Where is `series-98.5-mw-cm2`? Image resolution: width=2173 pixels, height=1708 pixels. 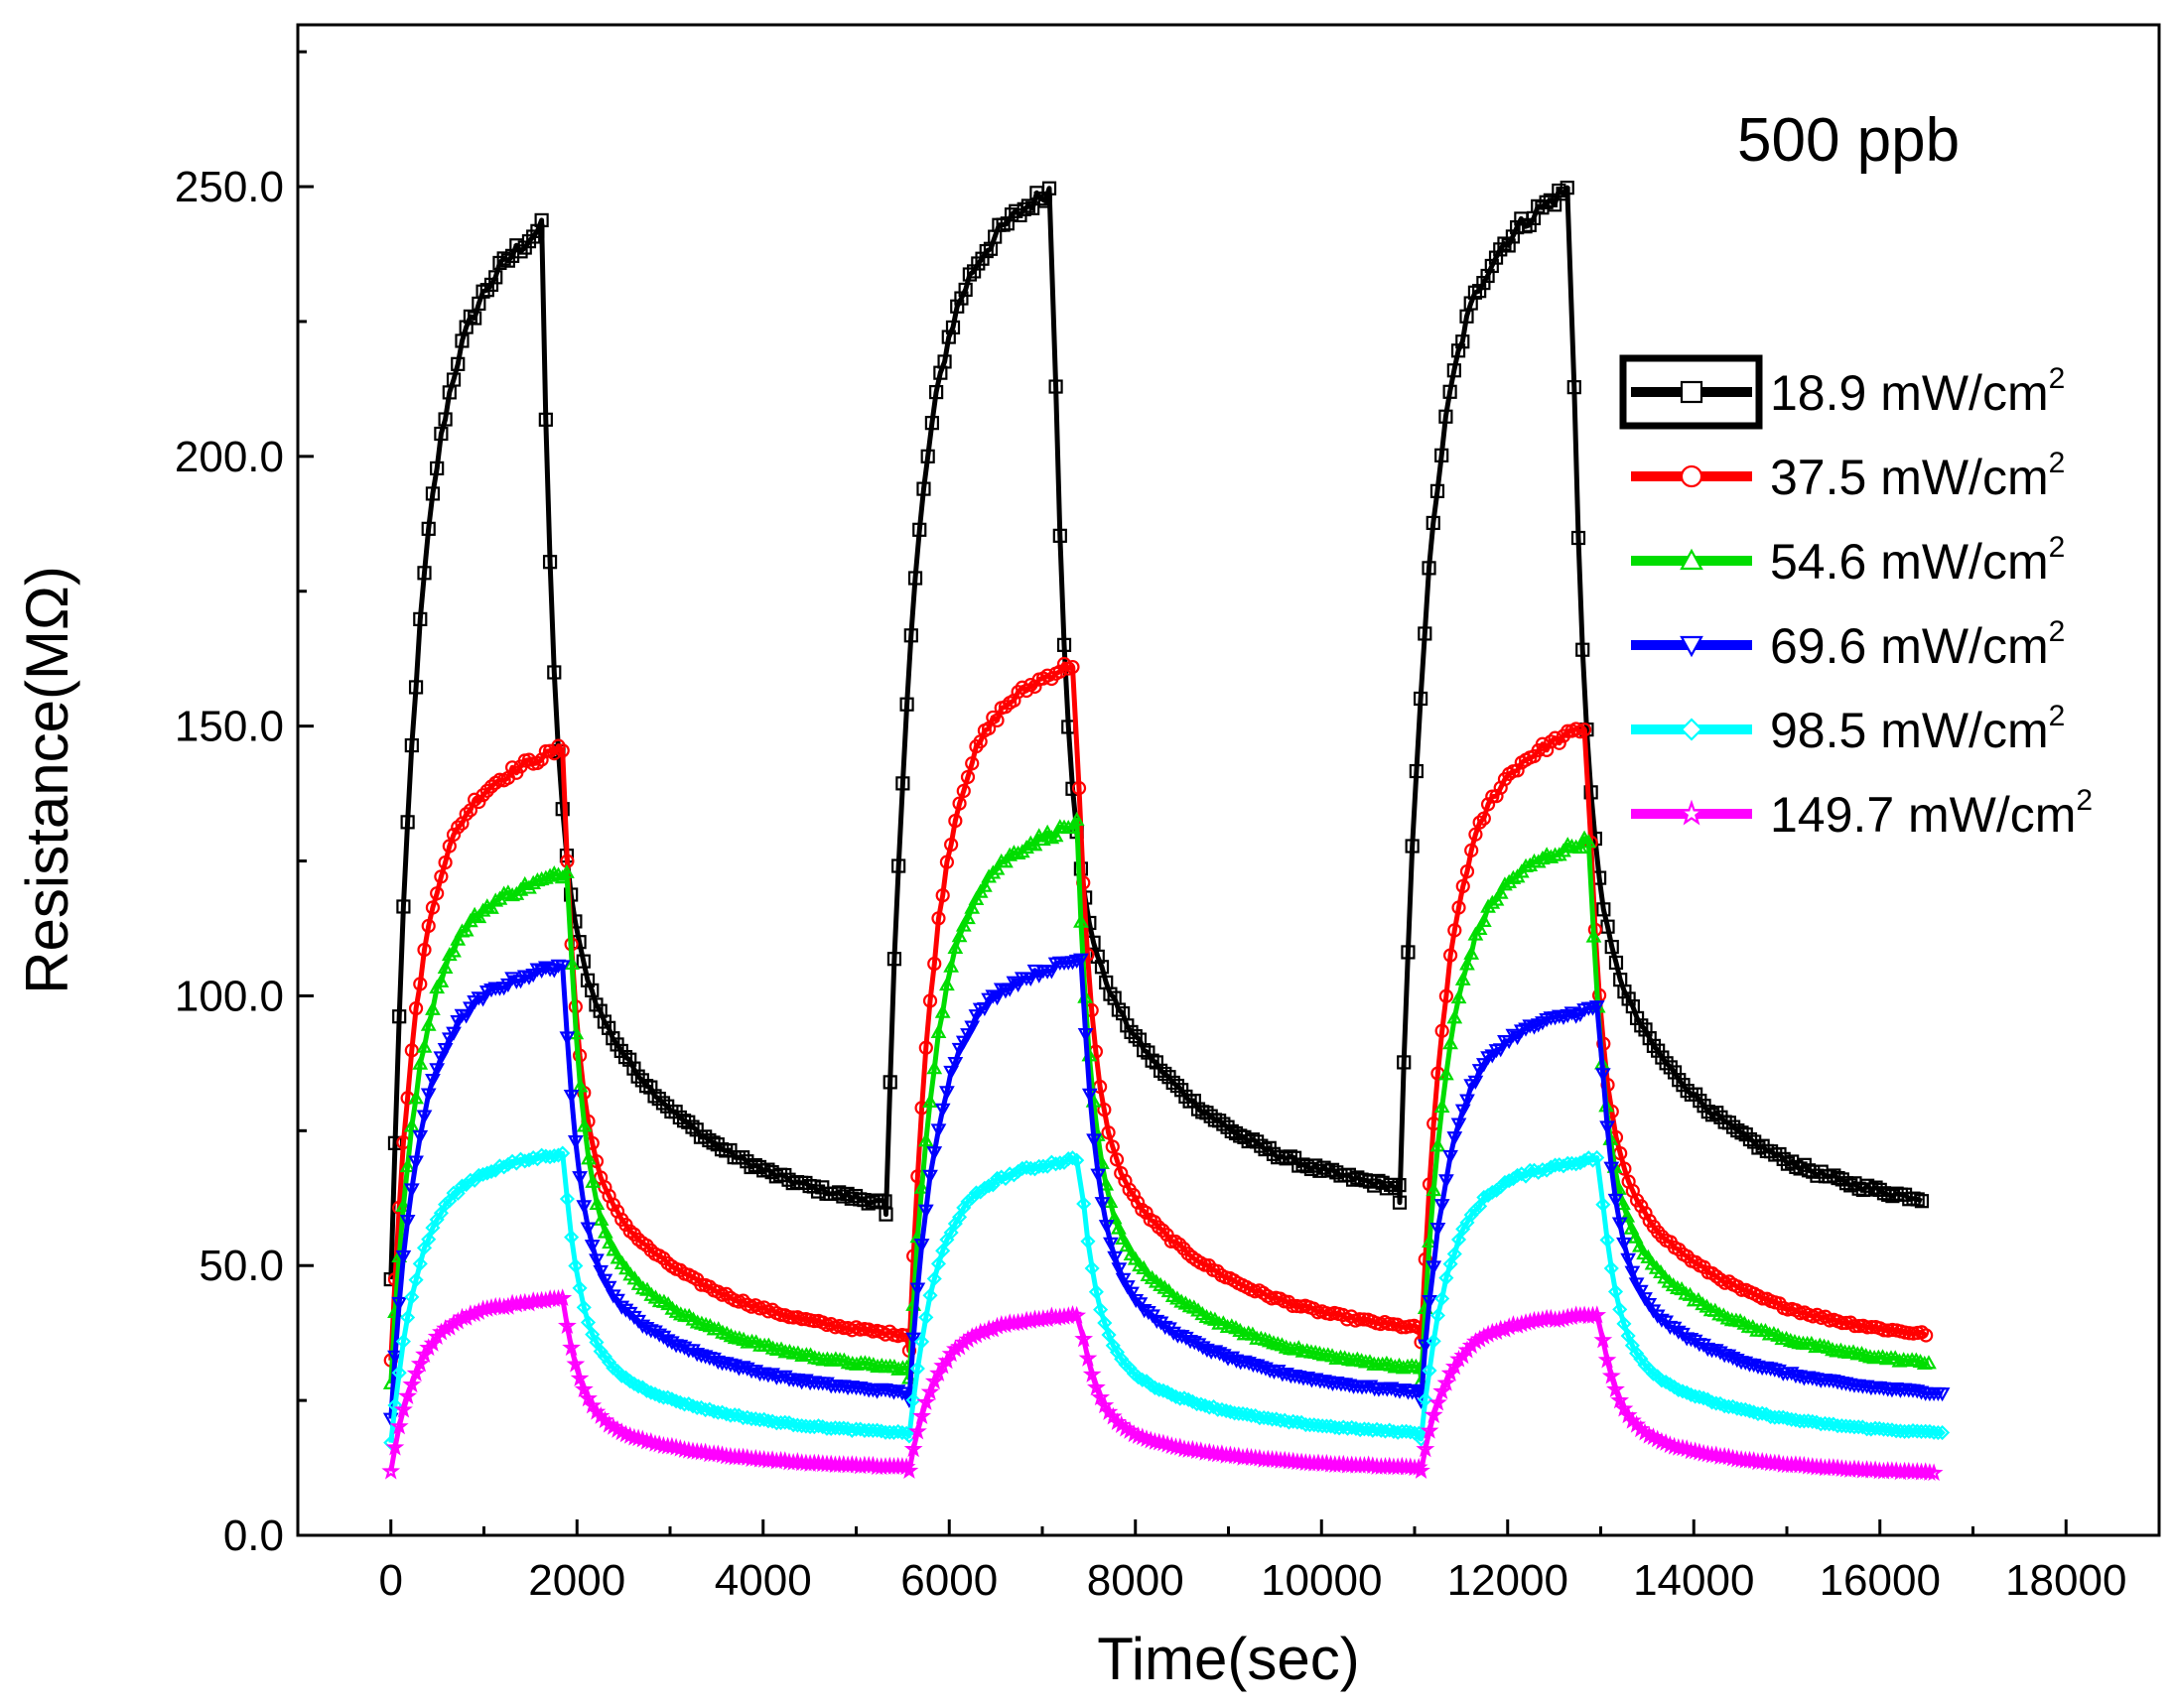
series-98.5-mw-cm2 is located at coordinates (1167, 1298).